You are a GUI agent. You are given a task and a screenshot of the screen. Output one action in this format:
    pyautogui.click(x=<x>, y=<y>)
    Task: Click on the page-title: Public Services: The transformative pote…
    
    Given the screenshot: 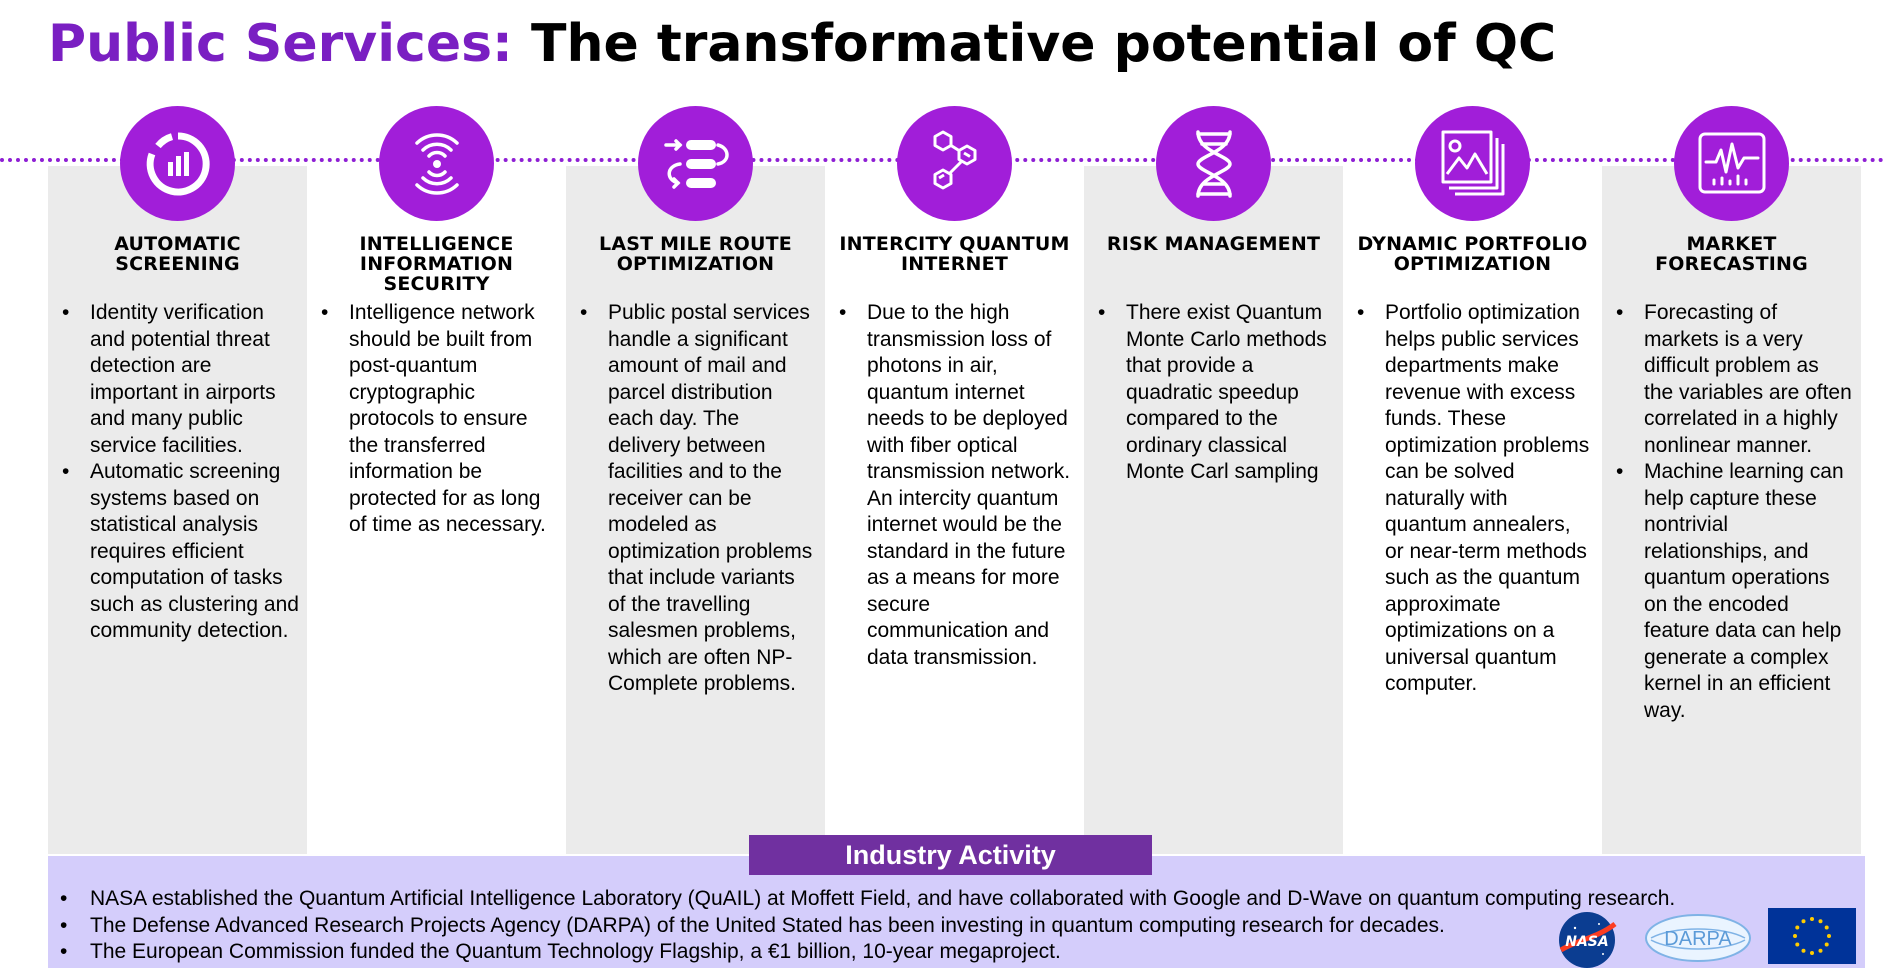 What is the action you would take?
    pyautogui.click(x=802, y=44)
    